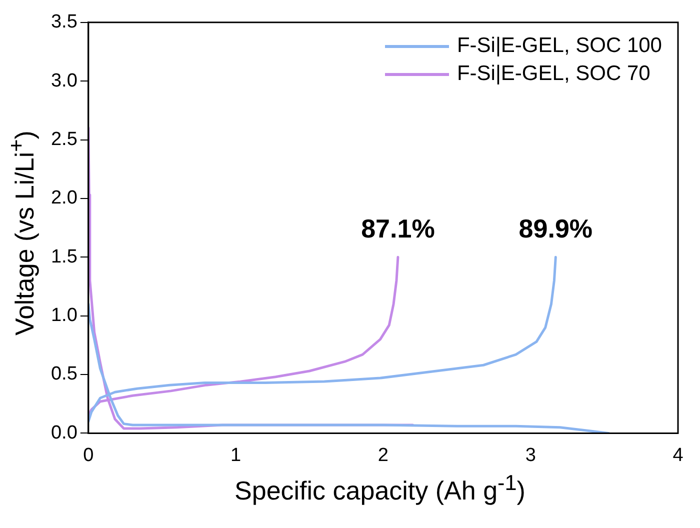 Image resolution: width=700 pixels, height=528 pixels. I want to click on legend-label: F-Si|E-GEL, SOC 70, so click(553, 74).